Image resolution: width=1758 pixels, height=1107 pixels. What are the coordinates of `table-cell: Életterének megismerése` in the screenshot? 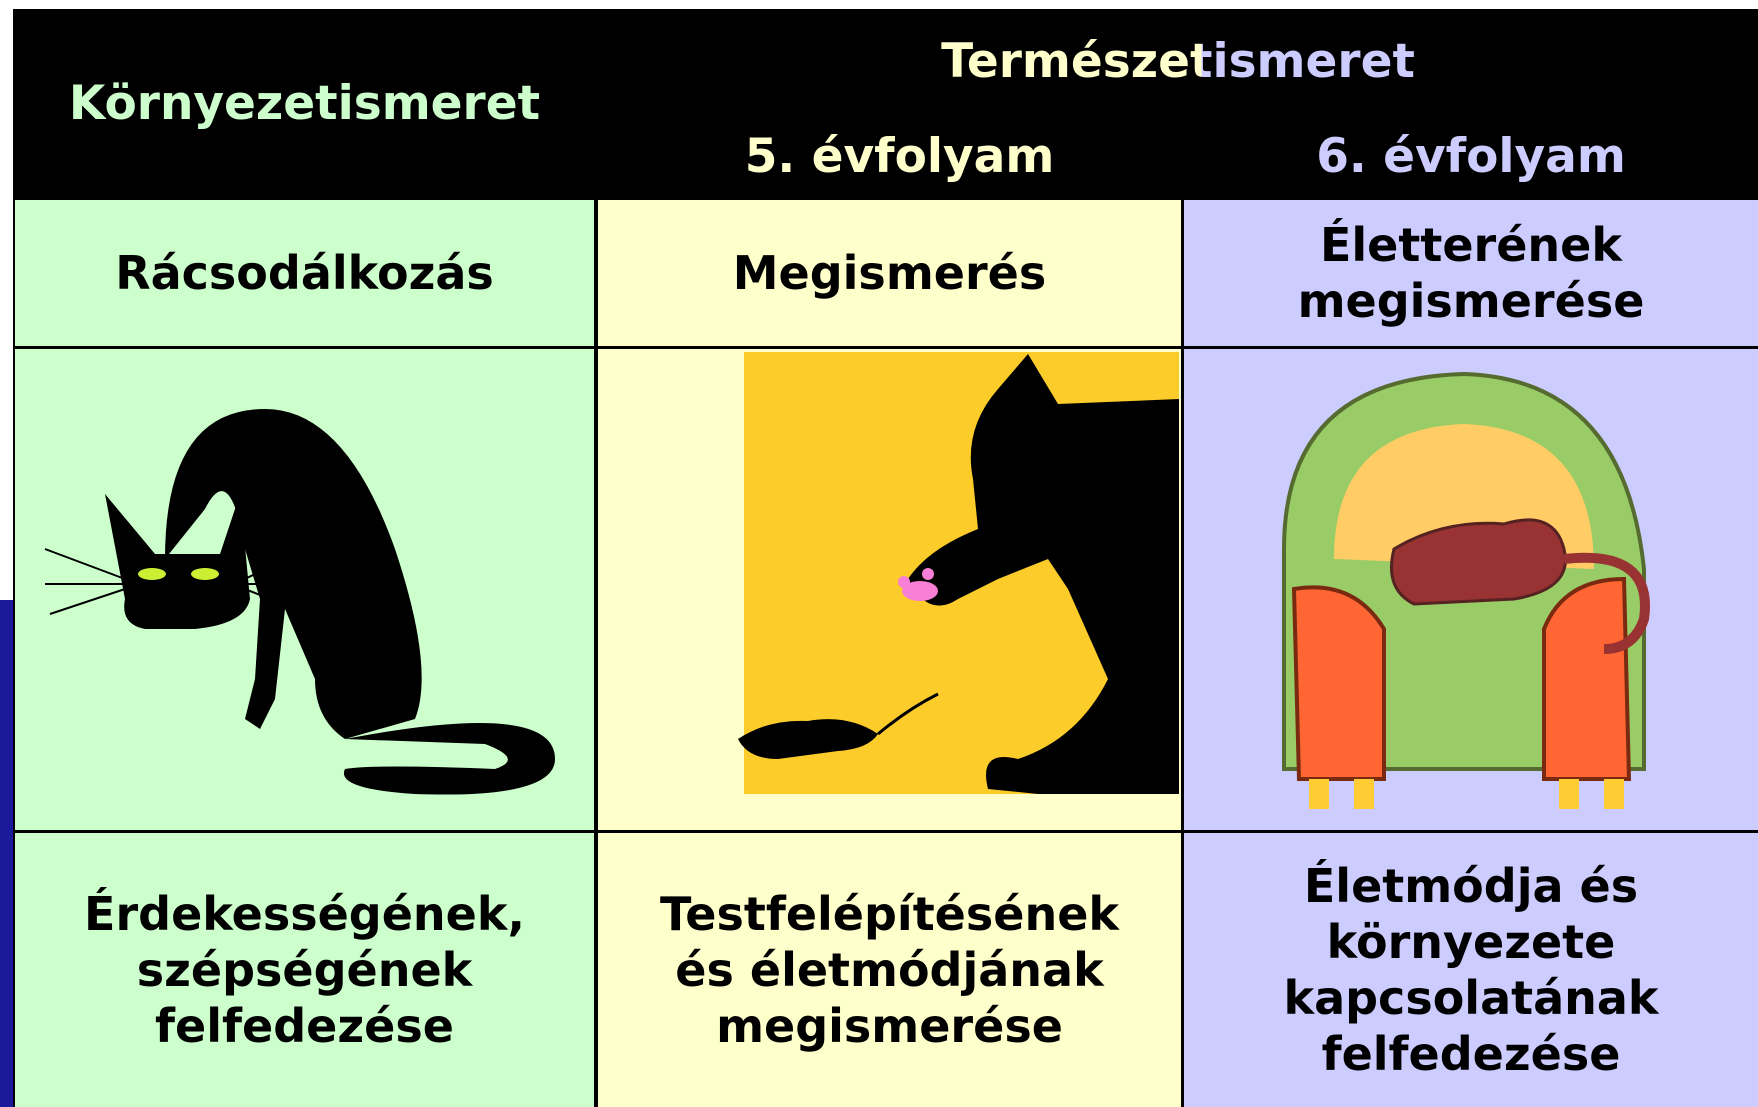 It's located at (1471, 273).